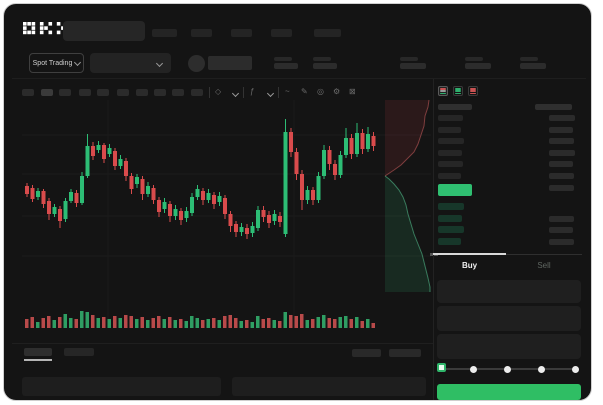 The width and height of the screenshot is (603, 405). Describe the element at coordinates (104, 31) in the screenshot. I see `search-input` at that location.